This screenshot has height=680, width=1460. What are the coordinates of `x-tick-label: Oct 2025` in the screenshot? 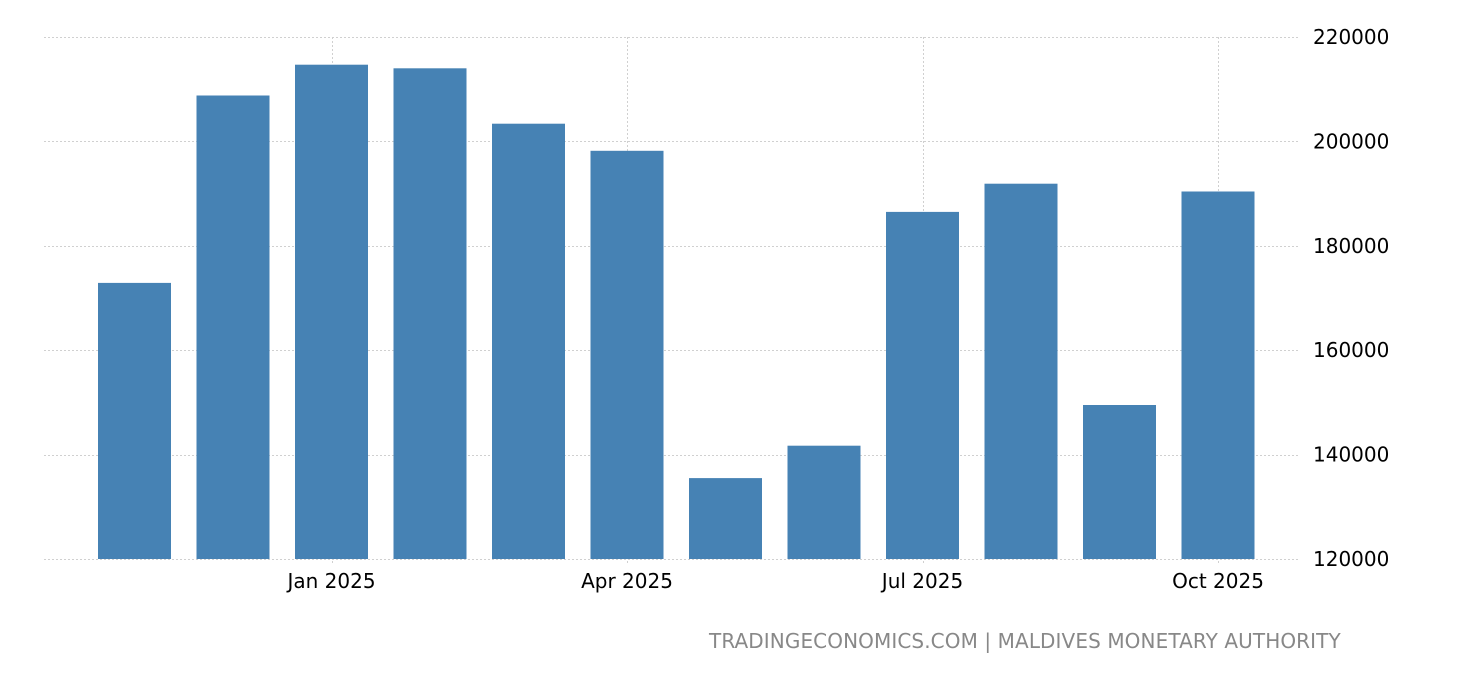 It's located at (1218, 581).